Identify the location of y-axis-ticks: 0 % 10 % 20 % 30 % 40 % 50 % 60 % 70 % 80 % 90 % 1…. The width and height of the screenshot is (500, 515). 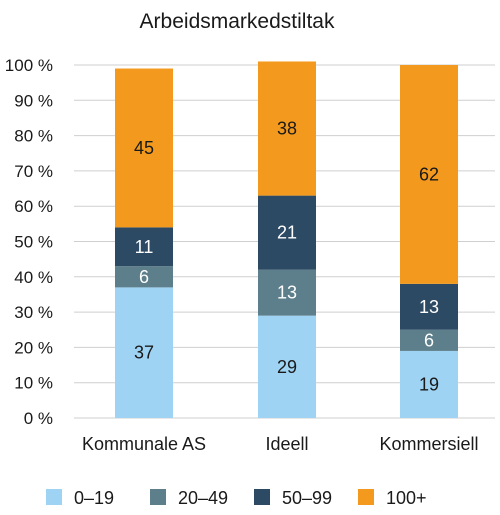
(29, 242).